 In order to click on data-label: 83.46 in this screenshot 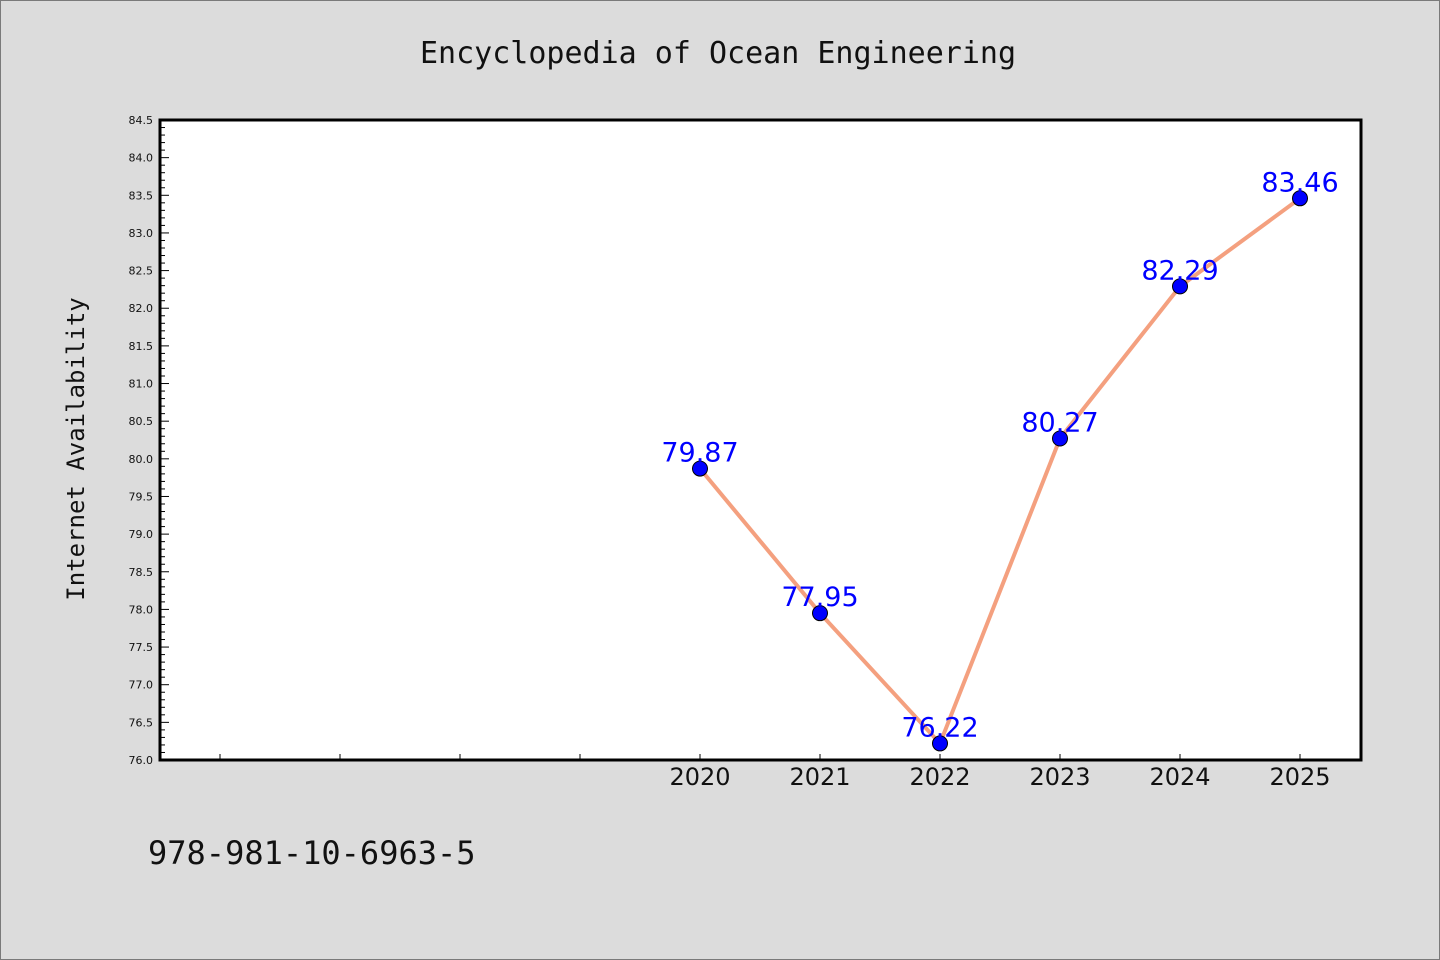, I will do `click(1299, 182)`.